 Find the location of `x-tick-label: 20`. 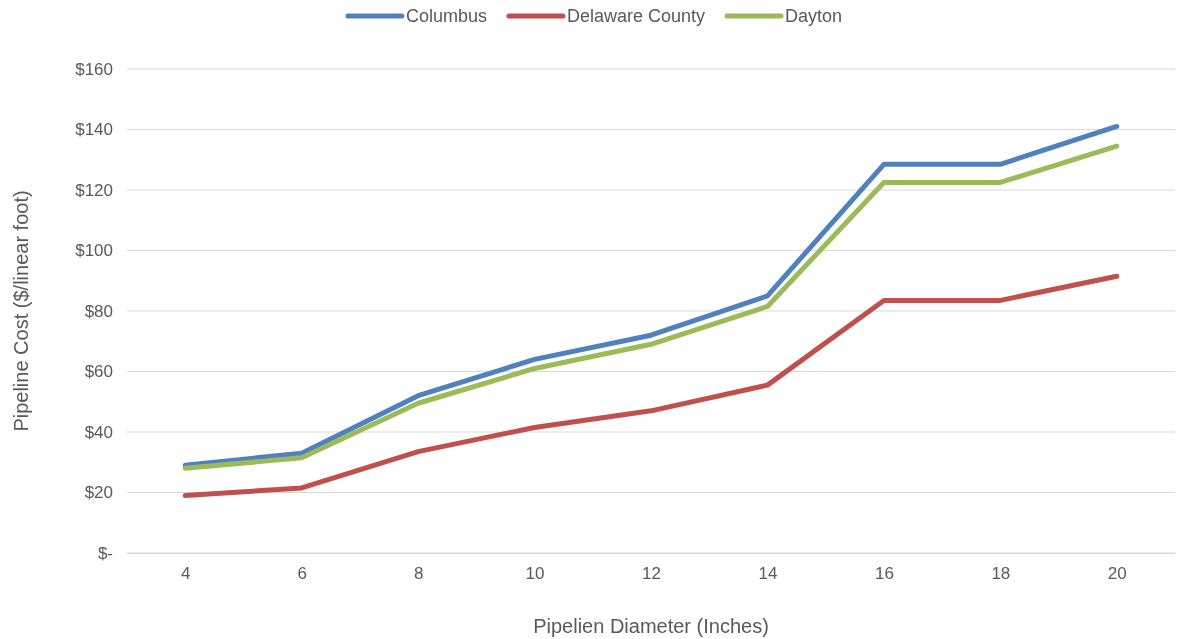

x-tick-label: 20 is located at coordinates (1117, 574).